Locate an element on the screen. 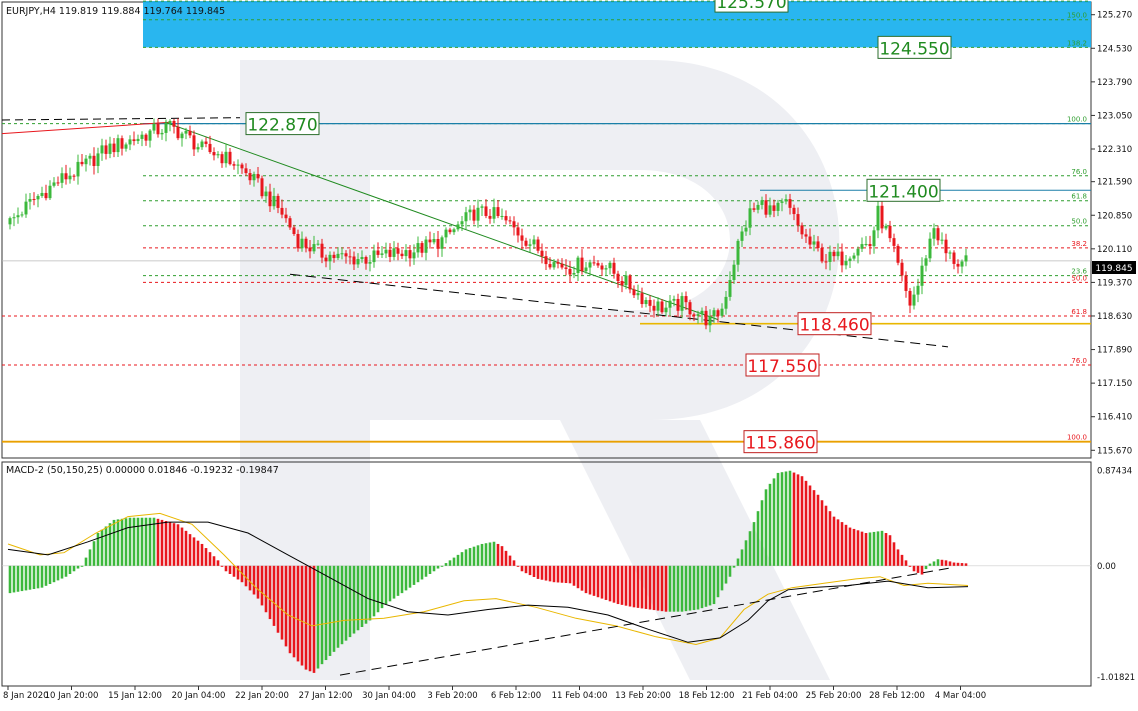  time-tick-label: 22 Jan 20:00 is located at coordinates (262, 696).